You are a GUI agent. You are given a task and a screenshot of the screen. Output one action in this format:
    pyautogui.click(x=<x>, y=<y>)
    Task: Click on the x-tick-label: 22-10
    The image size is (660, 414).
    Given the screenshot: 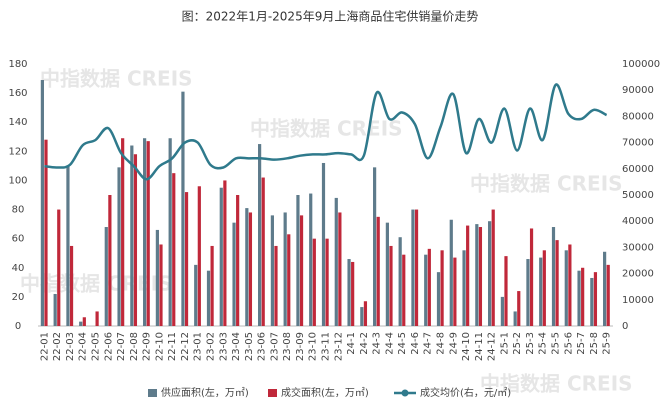 What is the action you would take?
    pyautogui.click(x=159, y=346)
    